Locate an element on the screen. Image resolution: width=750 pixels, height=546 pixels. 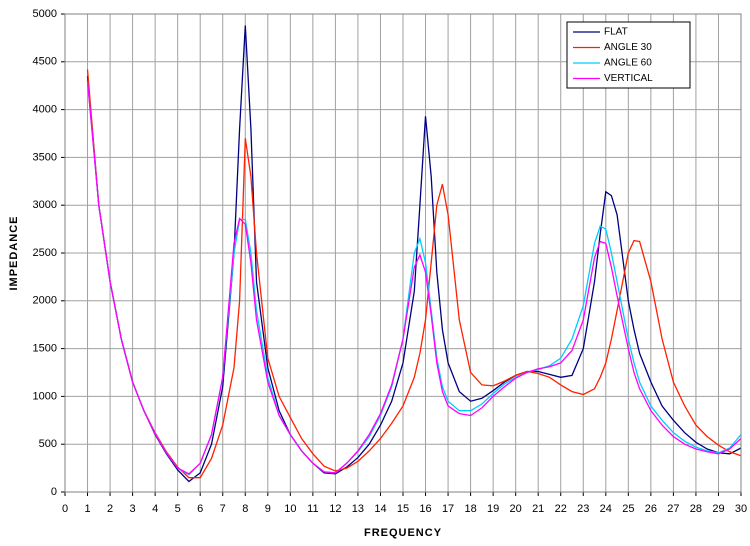
x-tick-label: 19 is located at coordinates (493, 509).